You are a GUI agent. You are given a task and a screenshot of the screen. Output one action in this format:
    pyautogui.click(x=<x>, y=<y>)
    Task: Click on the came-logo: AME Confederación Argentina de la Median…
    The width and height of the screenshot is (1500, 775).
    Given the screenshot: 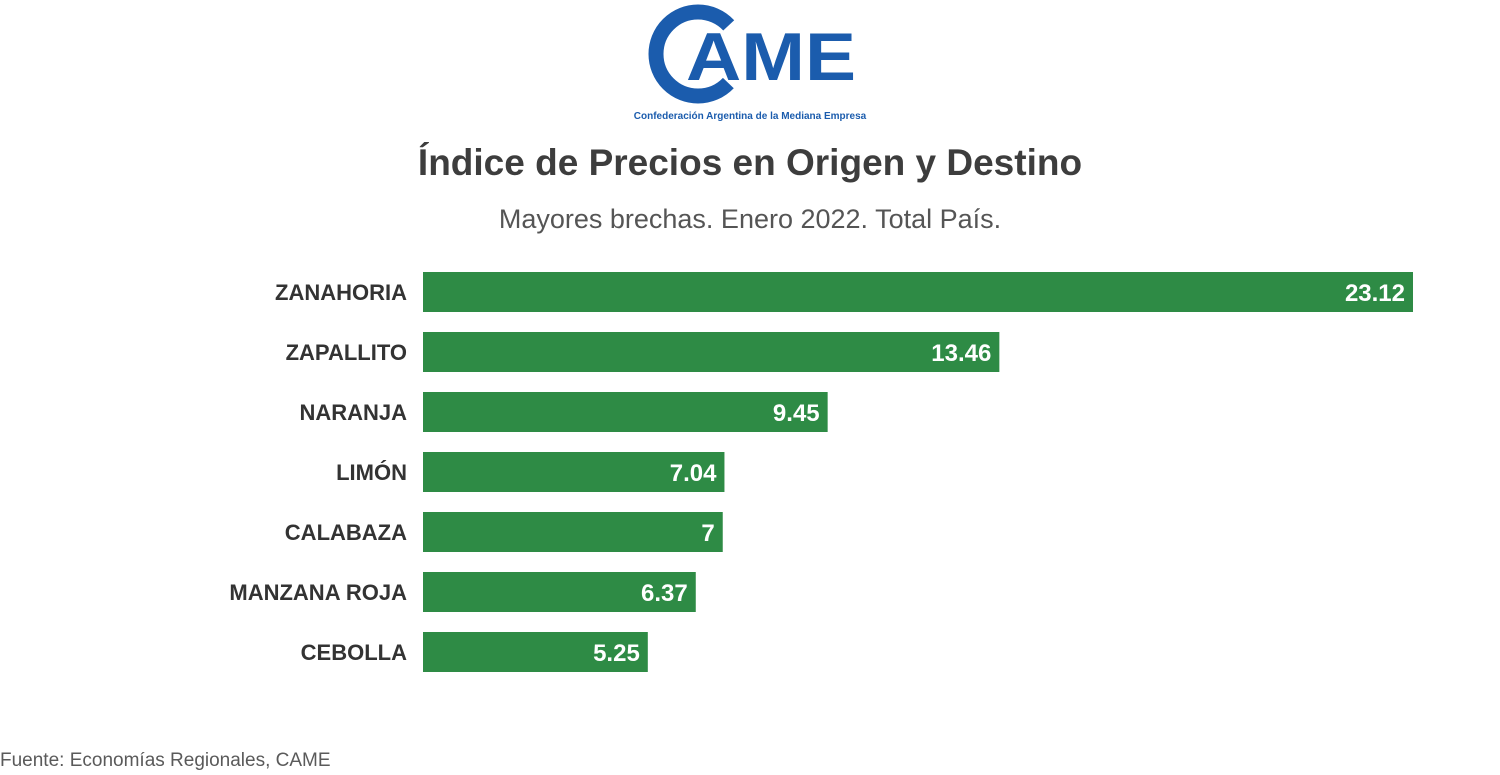 What is the action you would take?
    pyautogui.click(x=750, y=66)
    